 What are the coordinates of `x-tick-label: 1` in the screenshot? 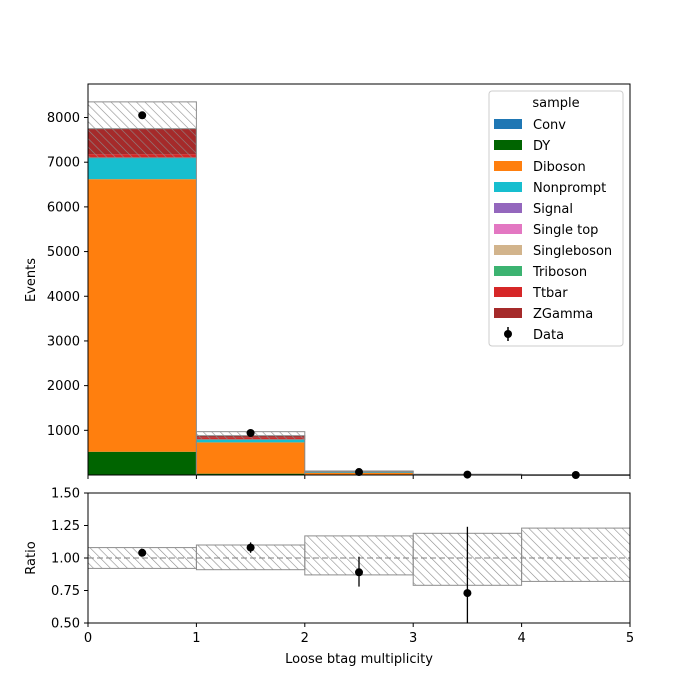 It's located at (196, 638).